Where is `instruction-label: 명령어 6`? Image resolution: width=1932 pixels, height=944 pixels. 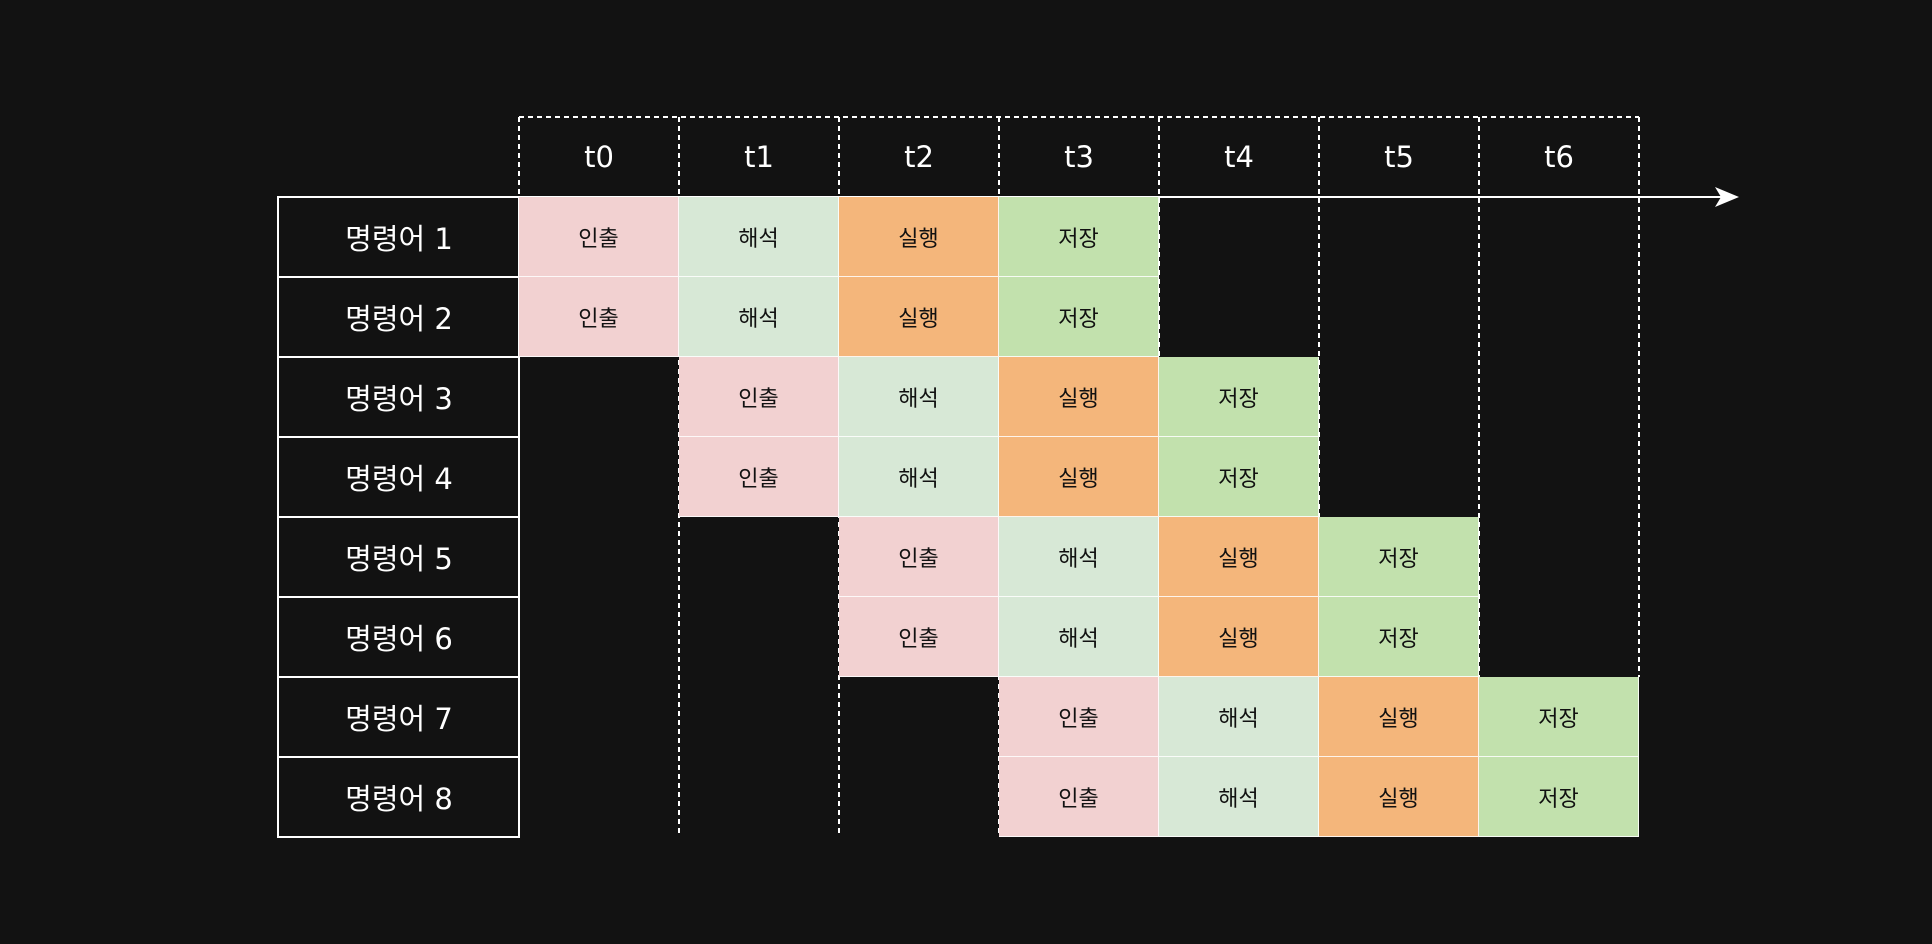
instruction-label: 명령어 6 is located at coordinates (399, 639).